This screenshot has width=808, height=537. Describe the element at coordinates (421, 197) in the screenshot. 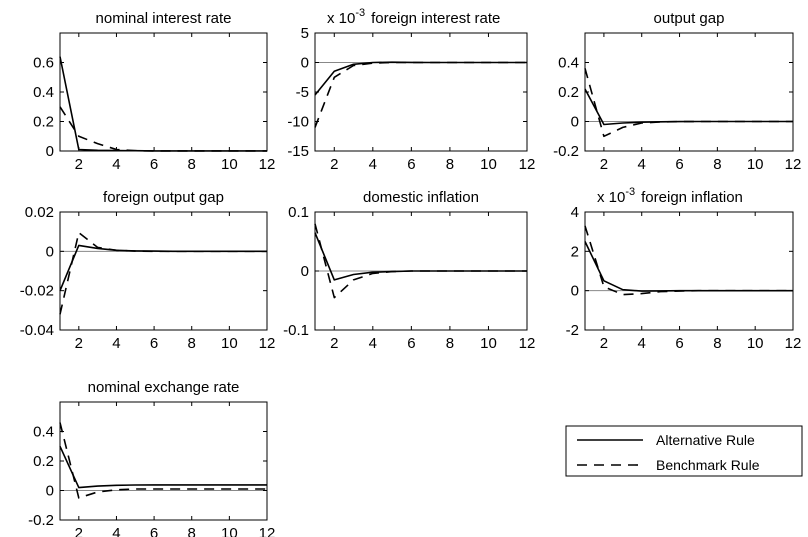

I see `panel-title: domestic inflation` at that location.